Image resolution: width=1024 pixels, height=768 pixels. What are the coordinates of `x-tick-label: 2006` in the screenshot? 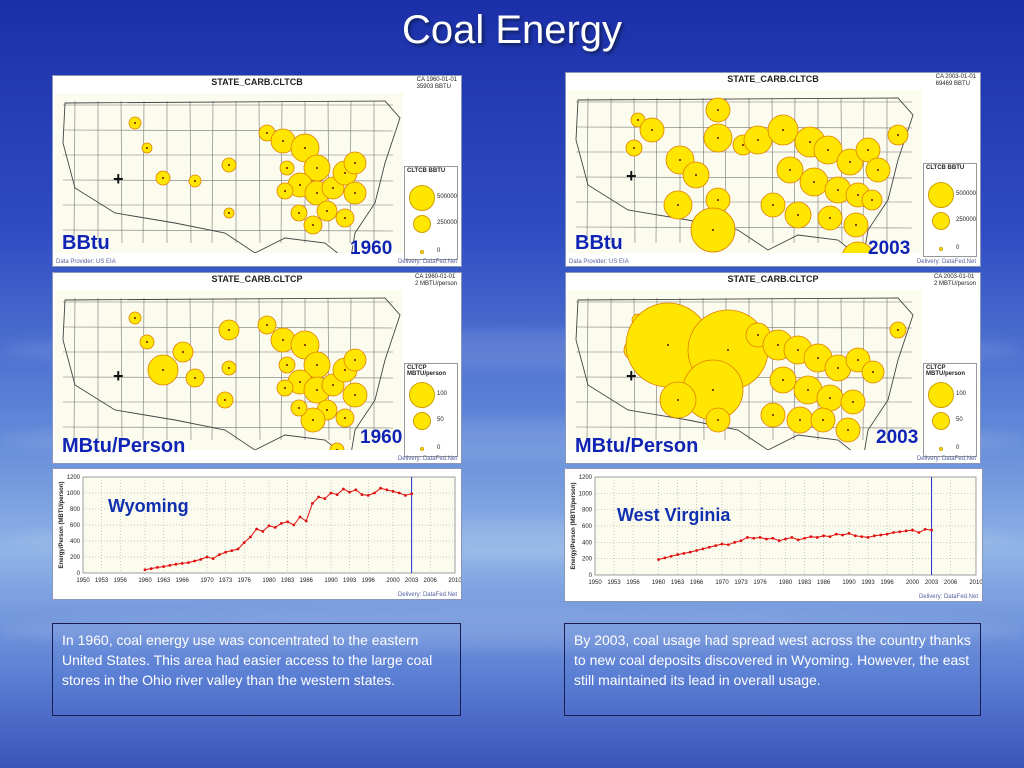 It's located at (951, 583).